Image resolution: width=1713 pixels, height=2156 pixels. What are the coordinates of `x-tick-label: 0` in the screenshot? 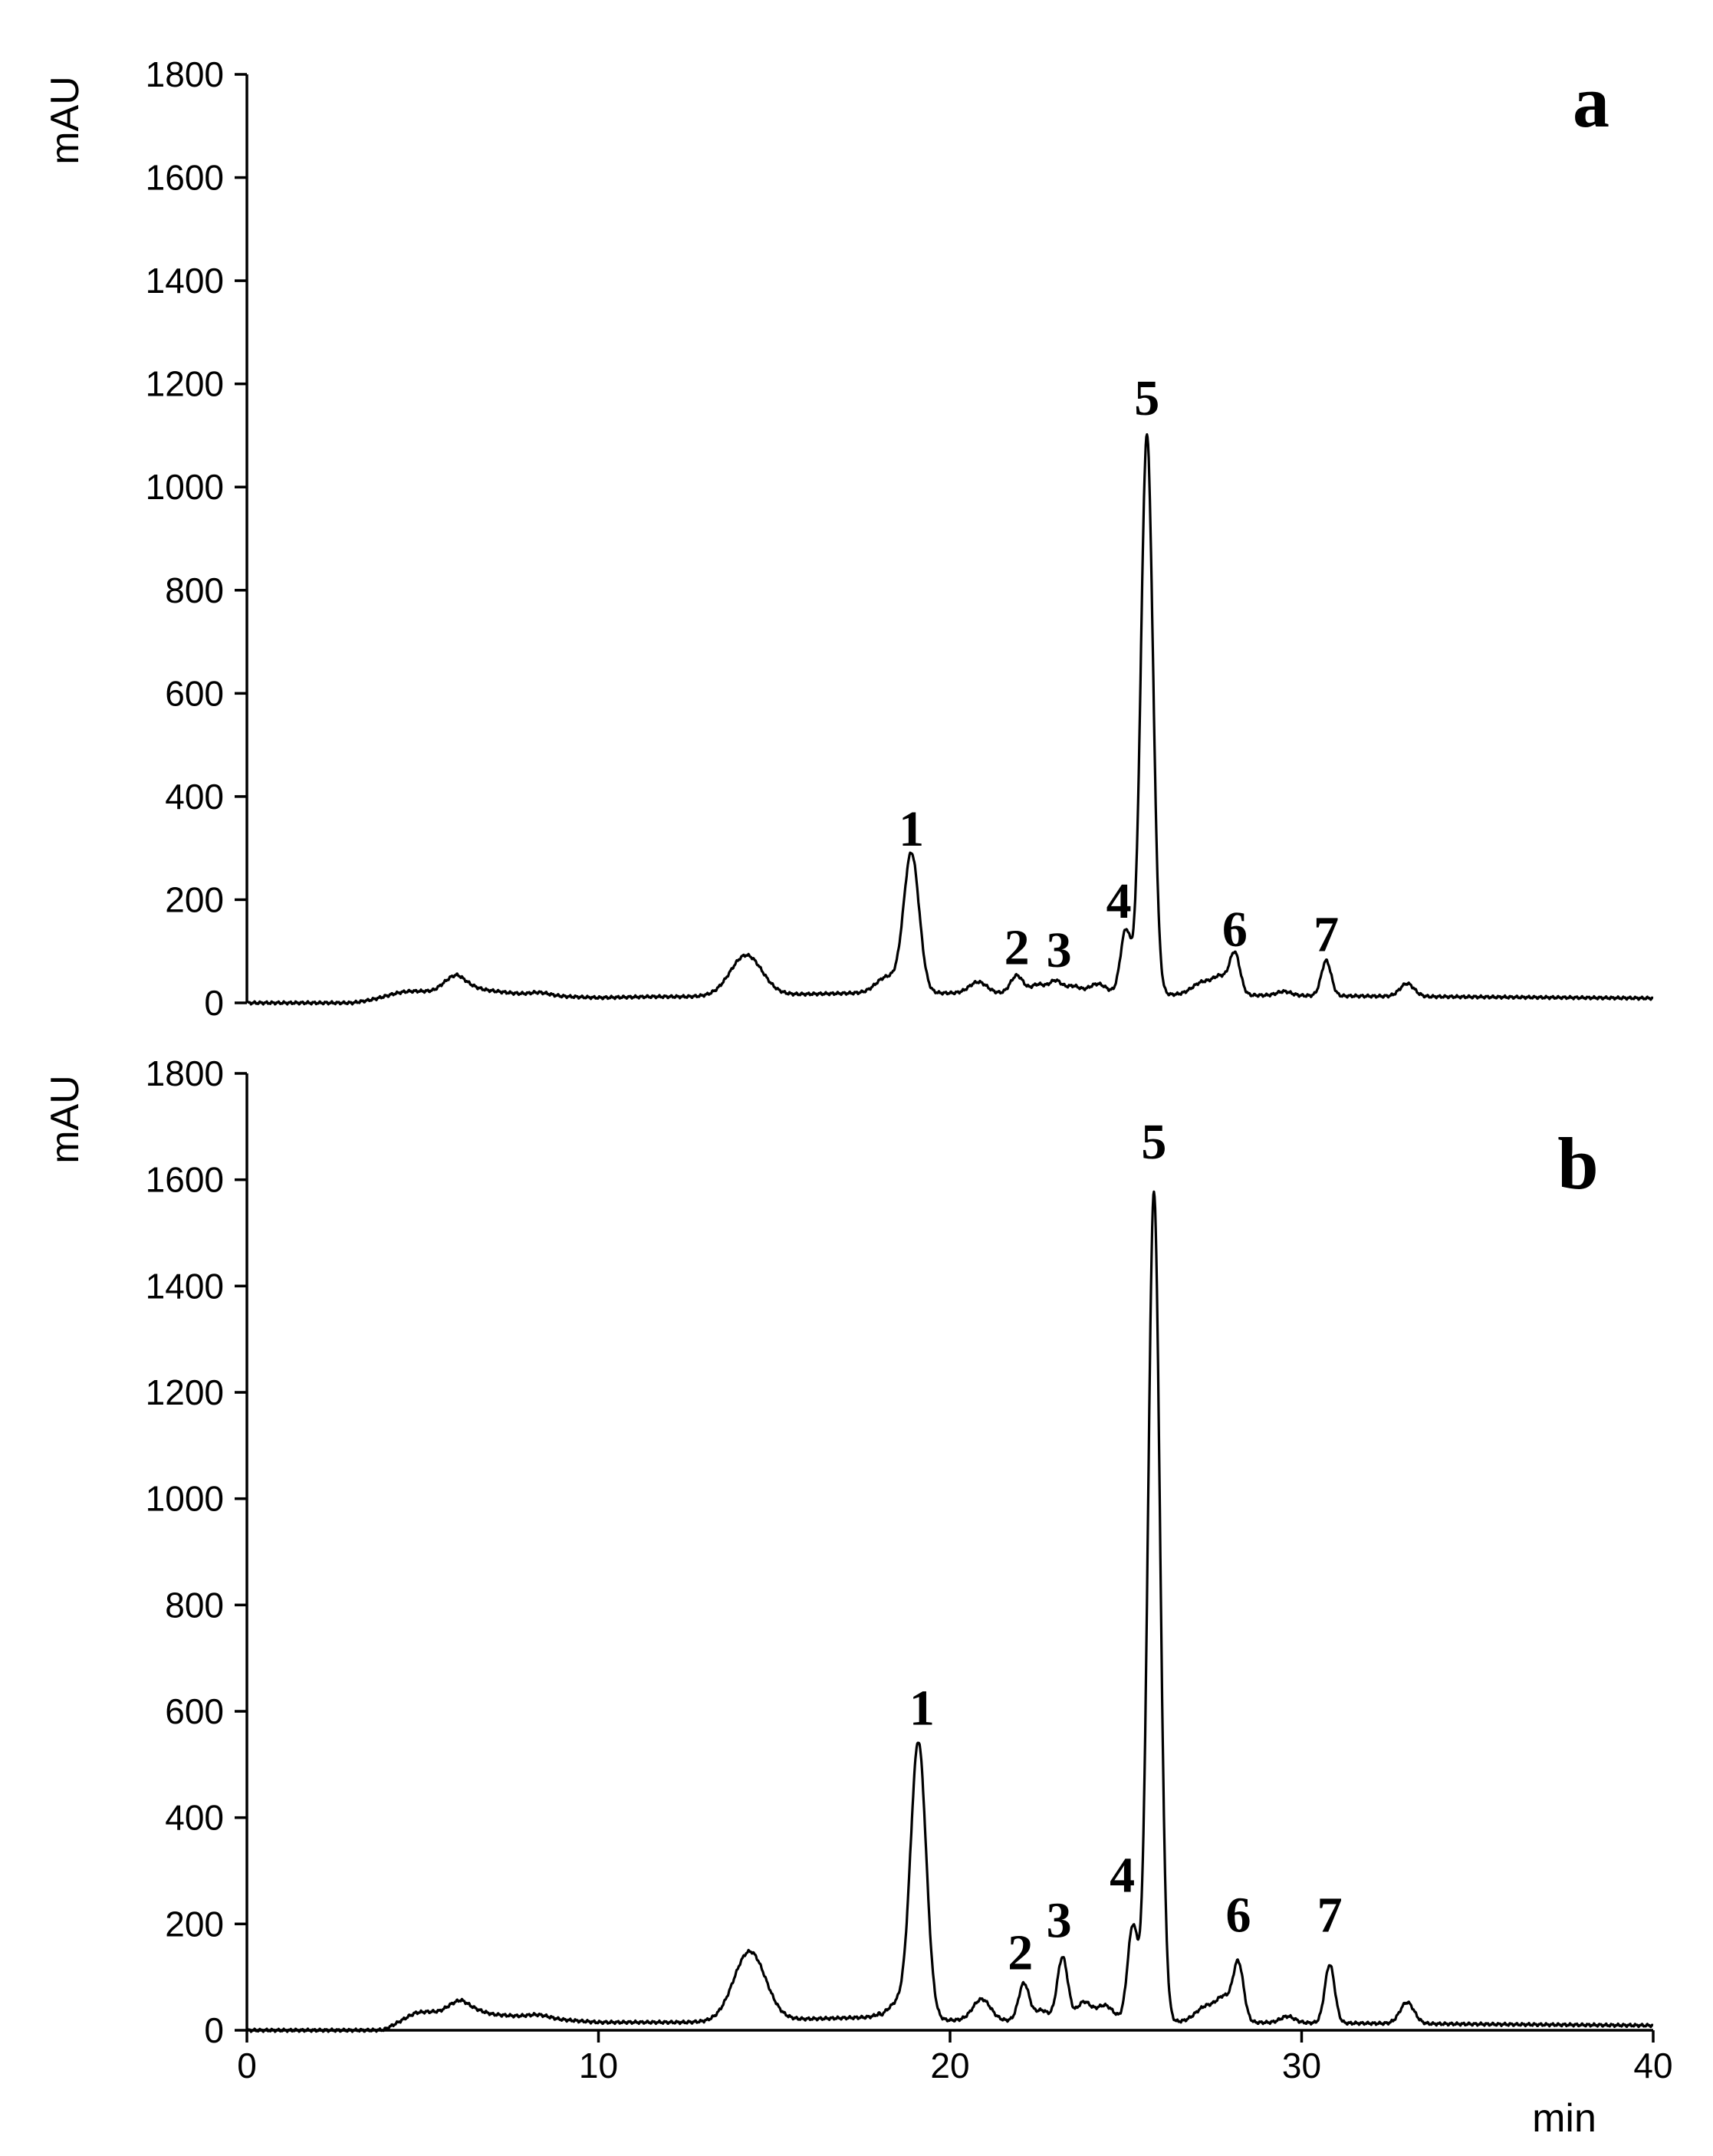 It's located at (247, 2065).